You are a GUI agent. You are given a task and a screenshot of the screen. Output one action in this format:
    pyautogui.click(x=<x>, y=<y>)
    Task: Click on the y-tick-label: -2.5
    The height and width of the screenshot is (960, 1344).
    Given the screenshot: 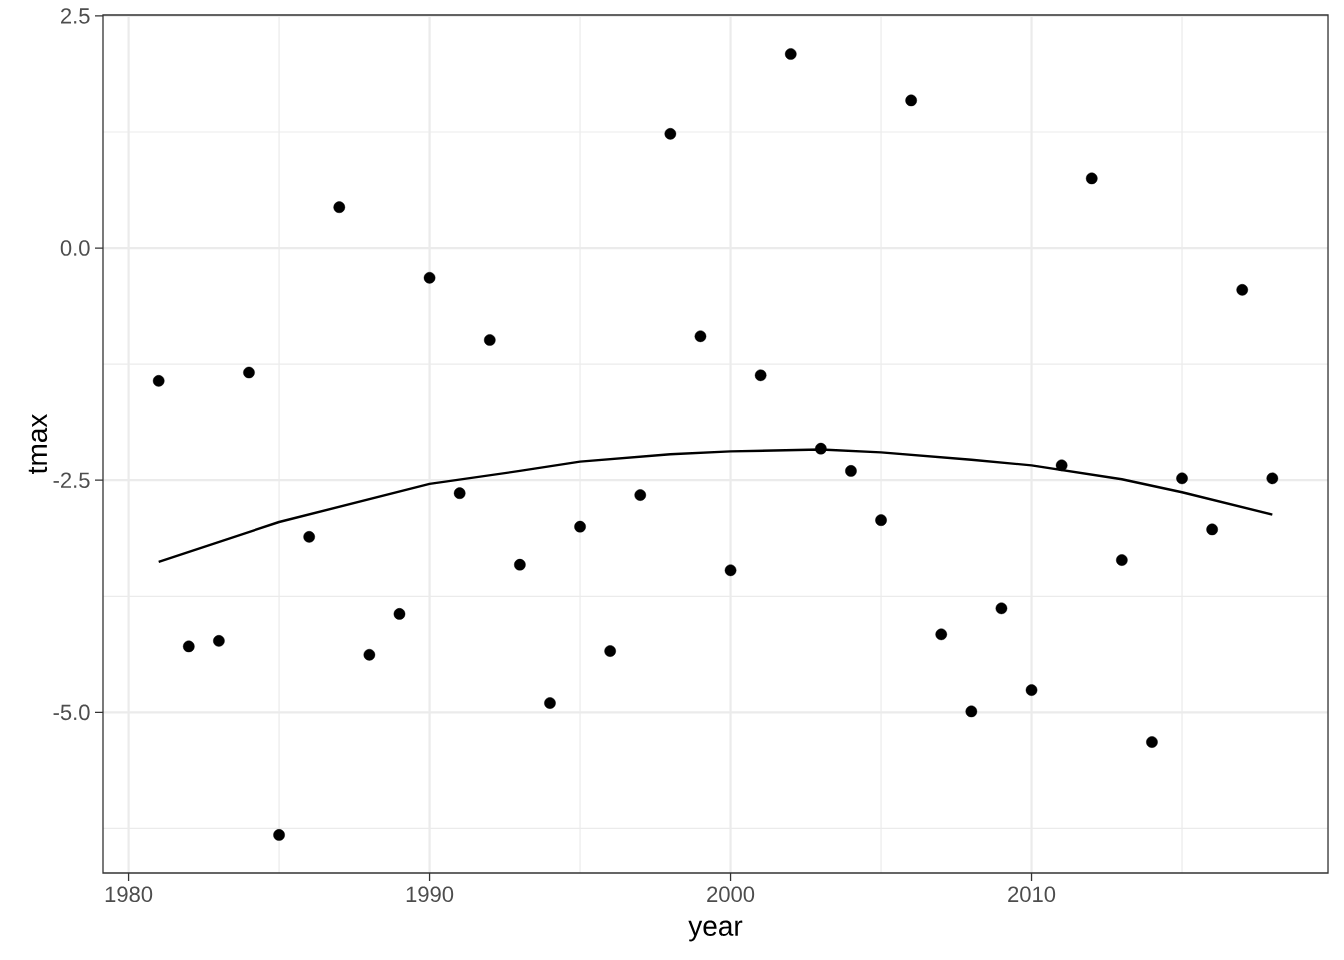 What is the action you would take?
    pyautogui.click(x=71, y=480)
    